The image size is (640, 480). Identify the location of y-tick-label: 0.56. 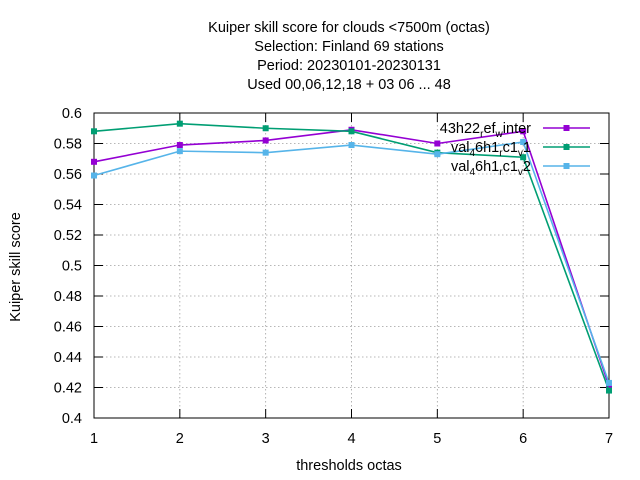
(68, 175).